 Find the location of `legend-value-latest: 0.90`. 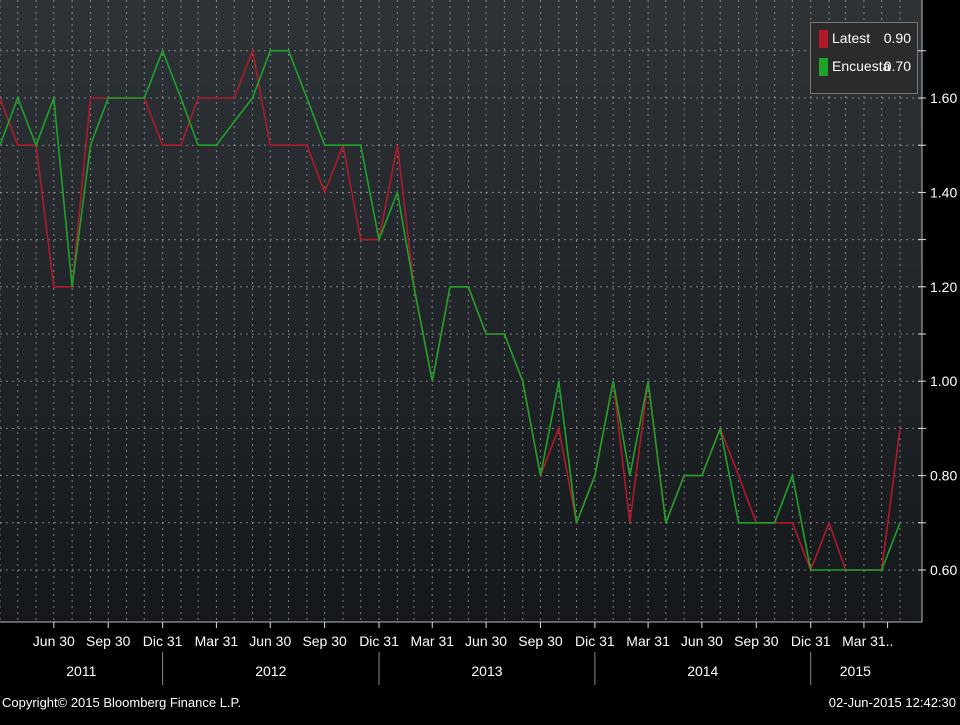

legend-value-latest: 0.90 is located at coordinates (897, 38).